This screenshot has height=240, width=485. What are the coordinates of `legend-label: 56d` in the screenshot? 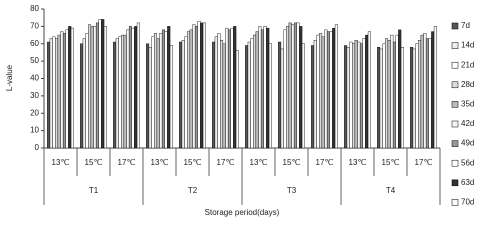 It's located at (467, 162).